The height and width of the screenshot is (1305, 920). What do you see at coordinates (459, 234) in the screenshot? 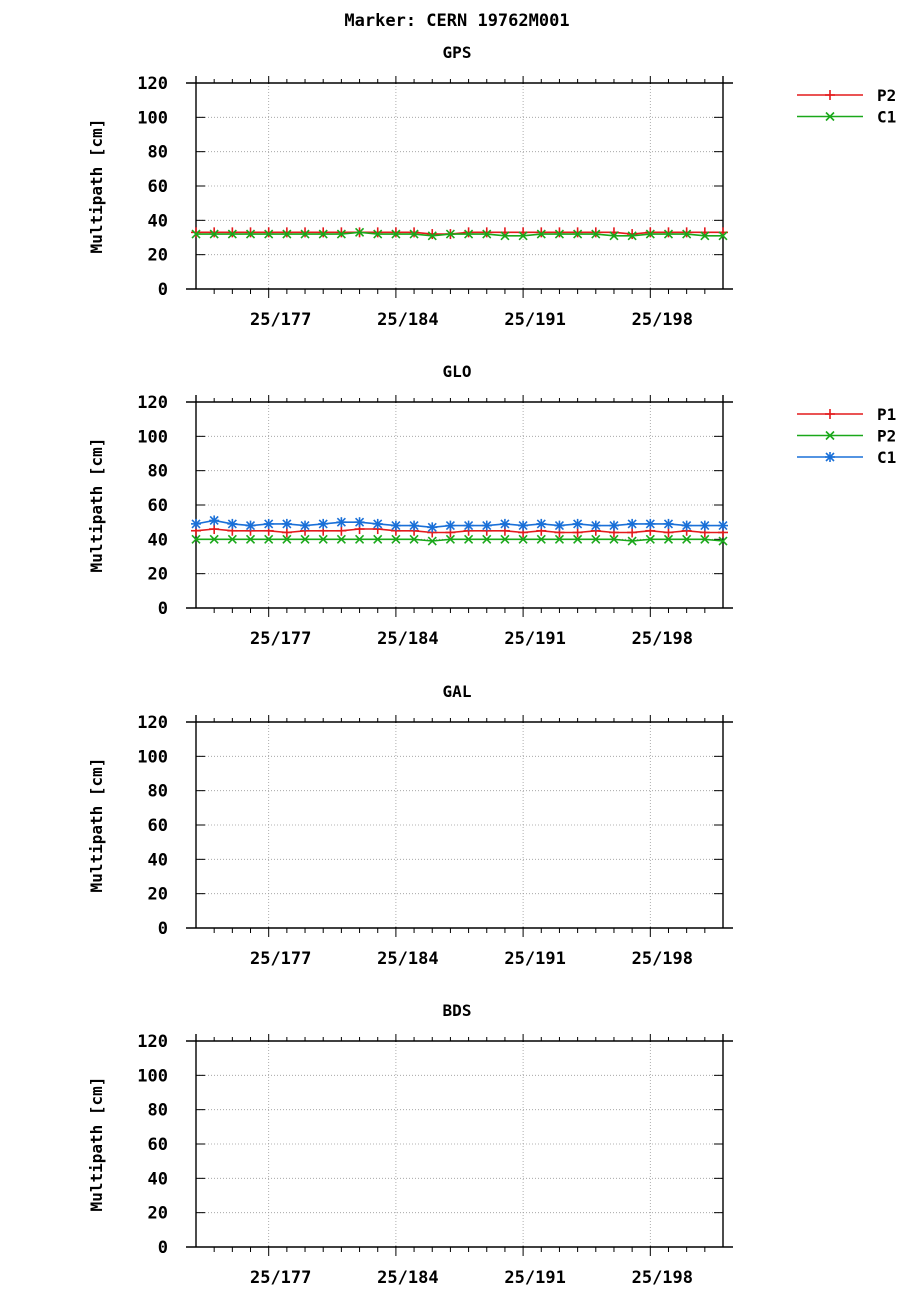
I see `series-gps-c1` at bounding box center [459, 234].